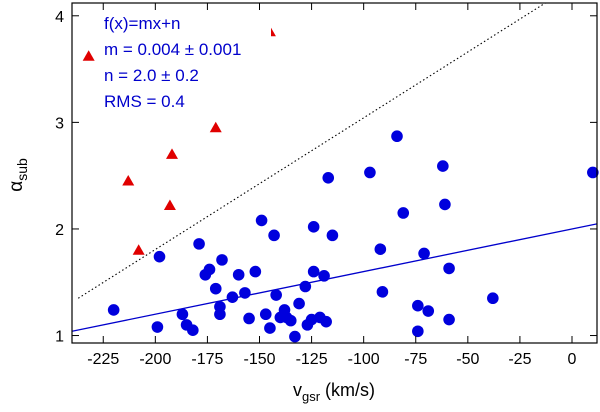 Image resolution: width=600 pixels, height=412 pixels. I want to click on y-tick-label: 4, so click(59, 17).